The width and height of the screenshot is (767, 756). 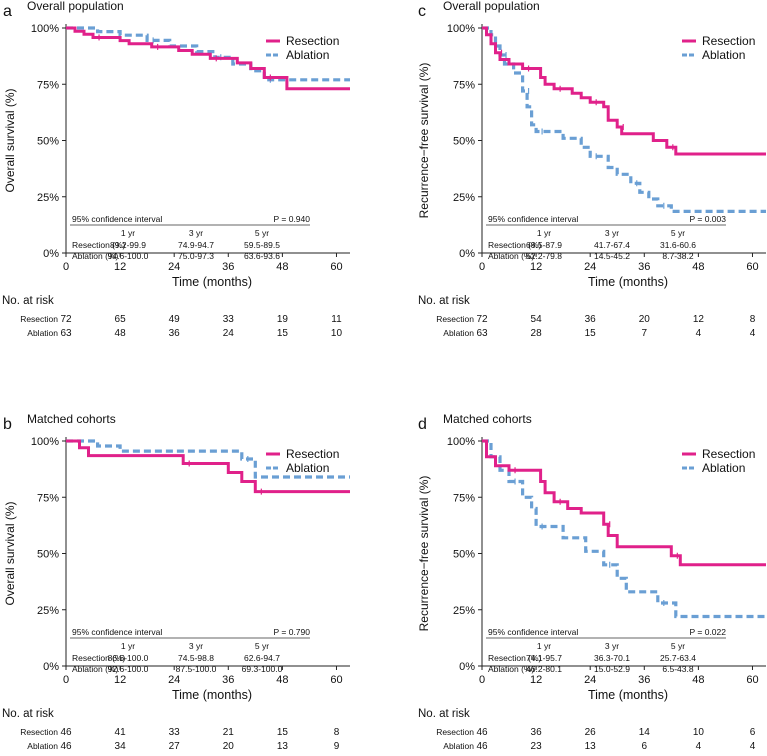 I want to click on ci-cell: 15.0-52.9, so click(x=612, y=669).